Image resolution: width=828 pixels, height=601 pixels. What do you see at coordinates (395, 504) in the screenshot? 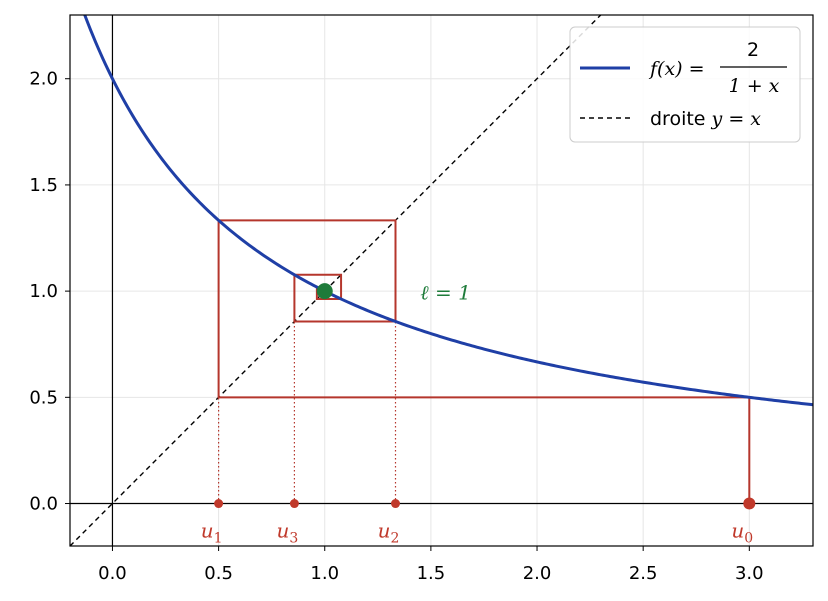
I see `term-point-u2` at bounding box center [395, 504].